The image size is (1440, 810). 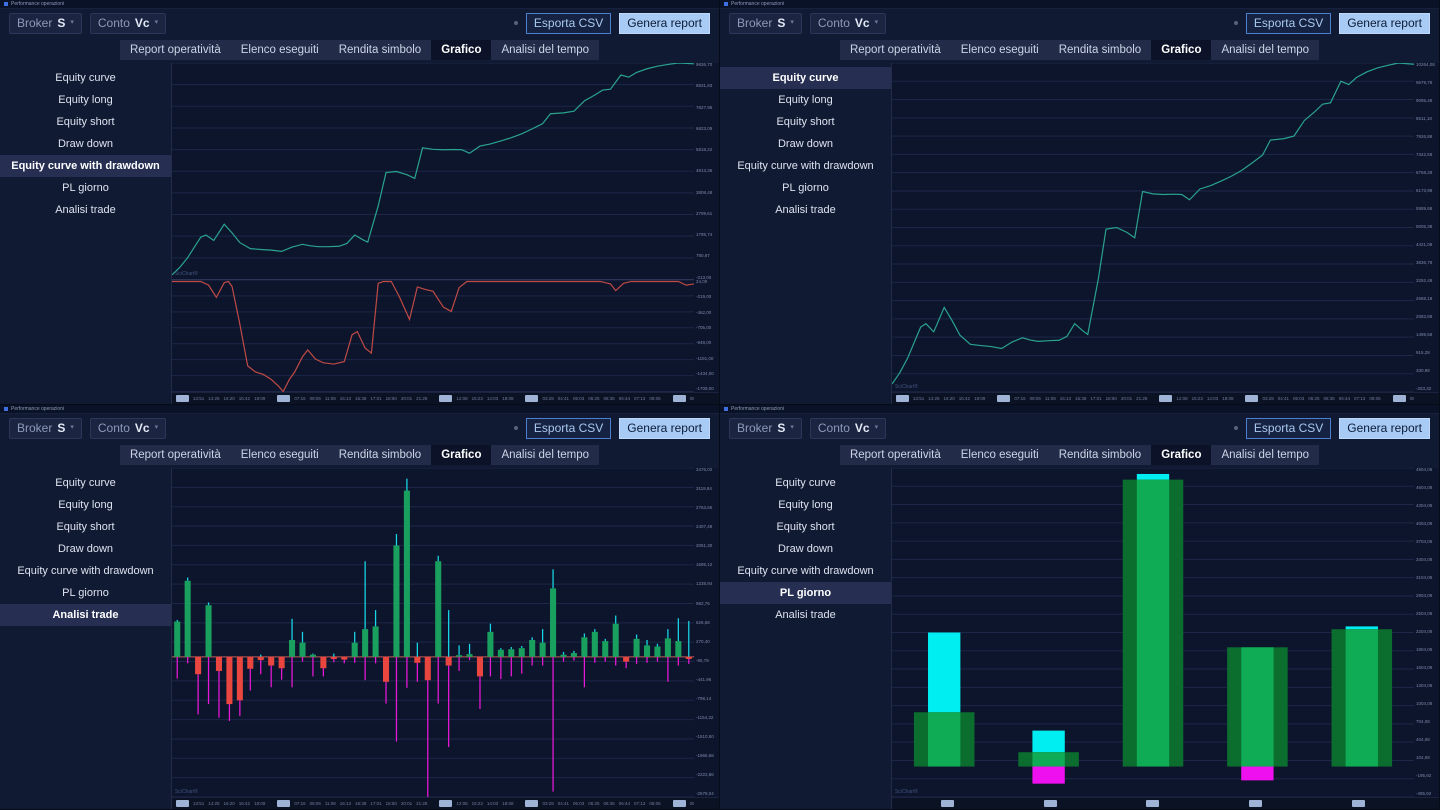 I want to click on y-axis-tick: -85,78, so click(x=702, y=660).